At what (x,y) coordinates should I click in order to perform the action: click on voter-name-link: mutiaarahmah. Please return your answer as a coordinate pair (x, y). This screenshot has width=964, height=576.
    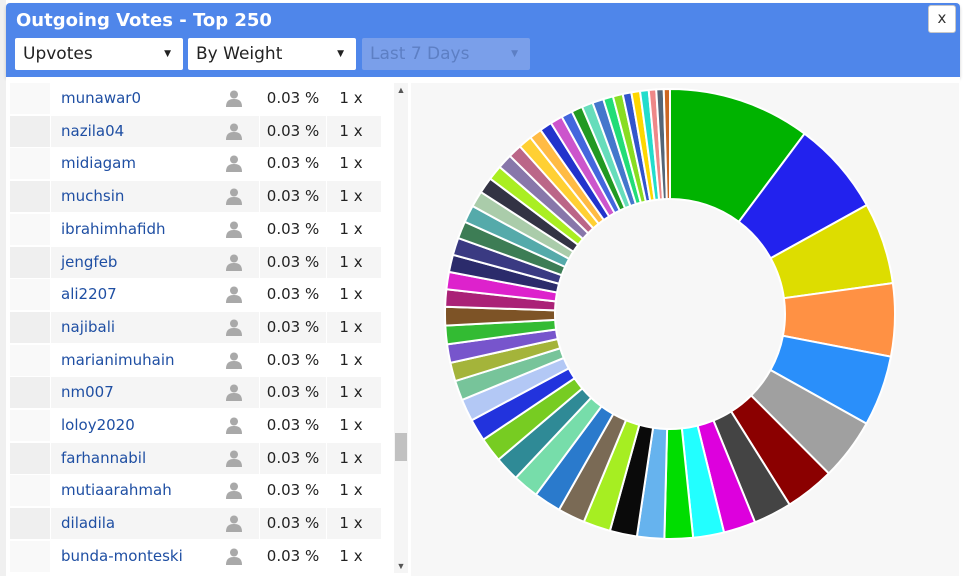
    Looking at the image, I should click on (116, 490).